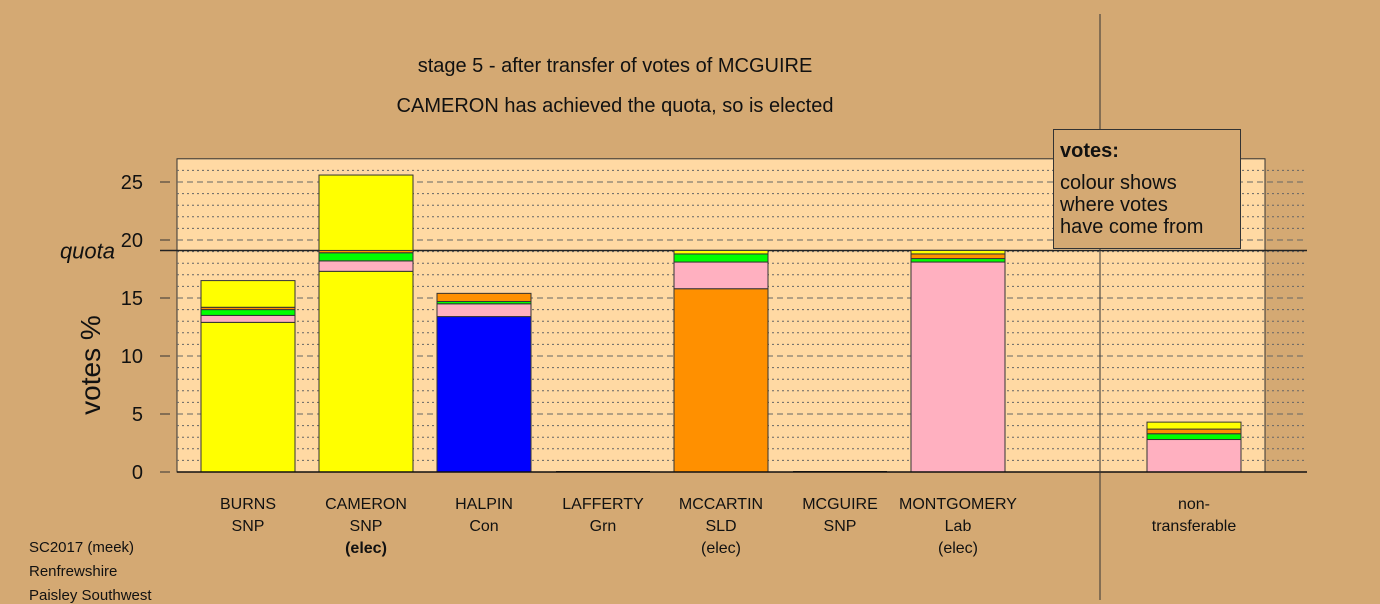 Image resolution: width=1380 pixels, height=604 pixels. What do you see at coordinates (1132, 227) in the screenshot?
I see `legend-line: have come from` at bounding box center [1132, 227].